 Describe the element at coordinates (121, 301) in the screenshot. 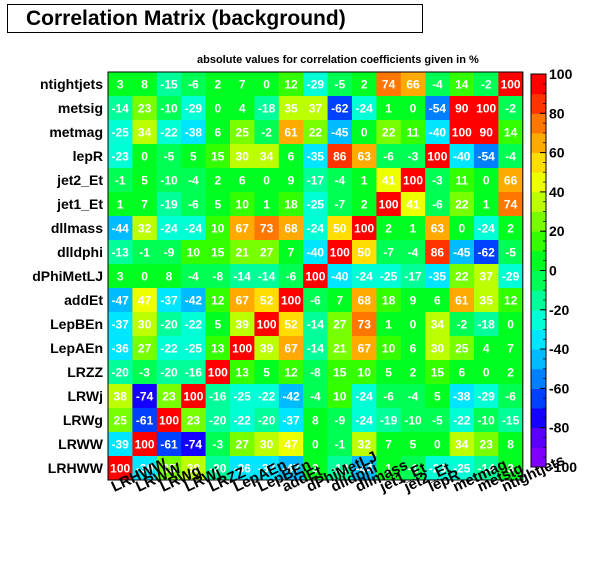

I see `cell-value-label: -47` at that location.